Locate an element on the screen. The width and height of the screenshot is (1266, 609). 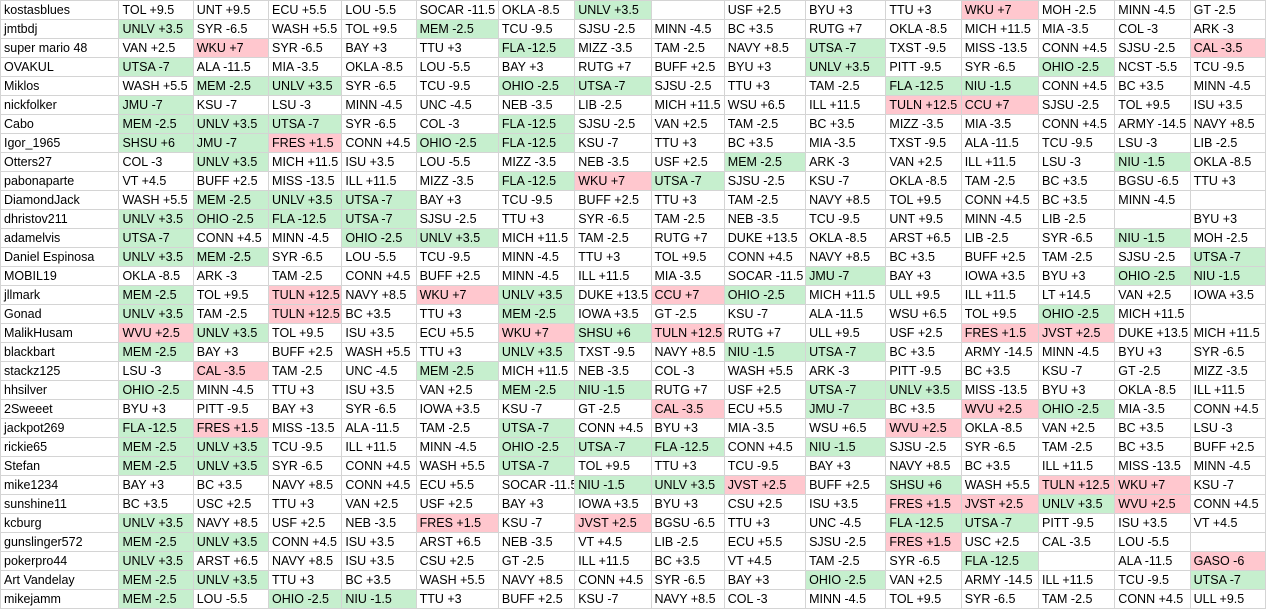
pick-cell: SJSU -2.5 is located at coordinates (765, 181).